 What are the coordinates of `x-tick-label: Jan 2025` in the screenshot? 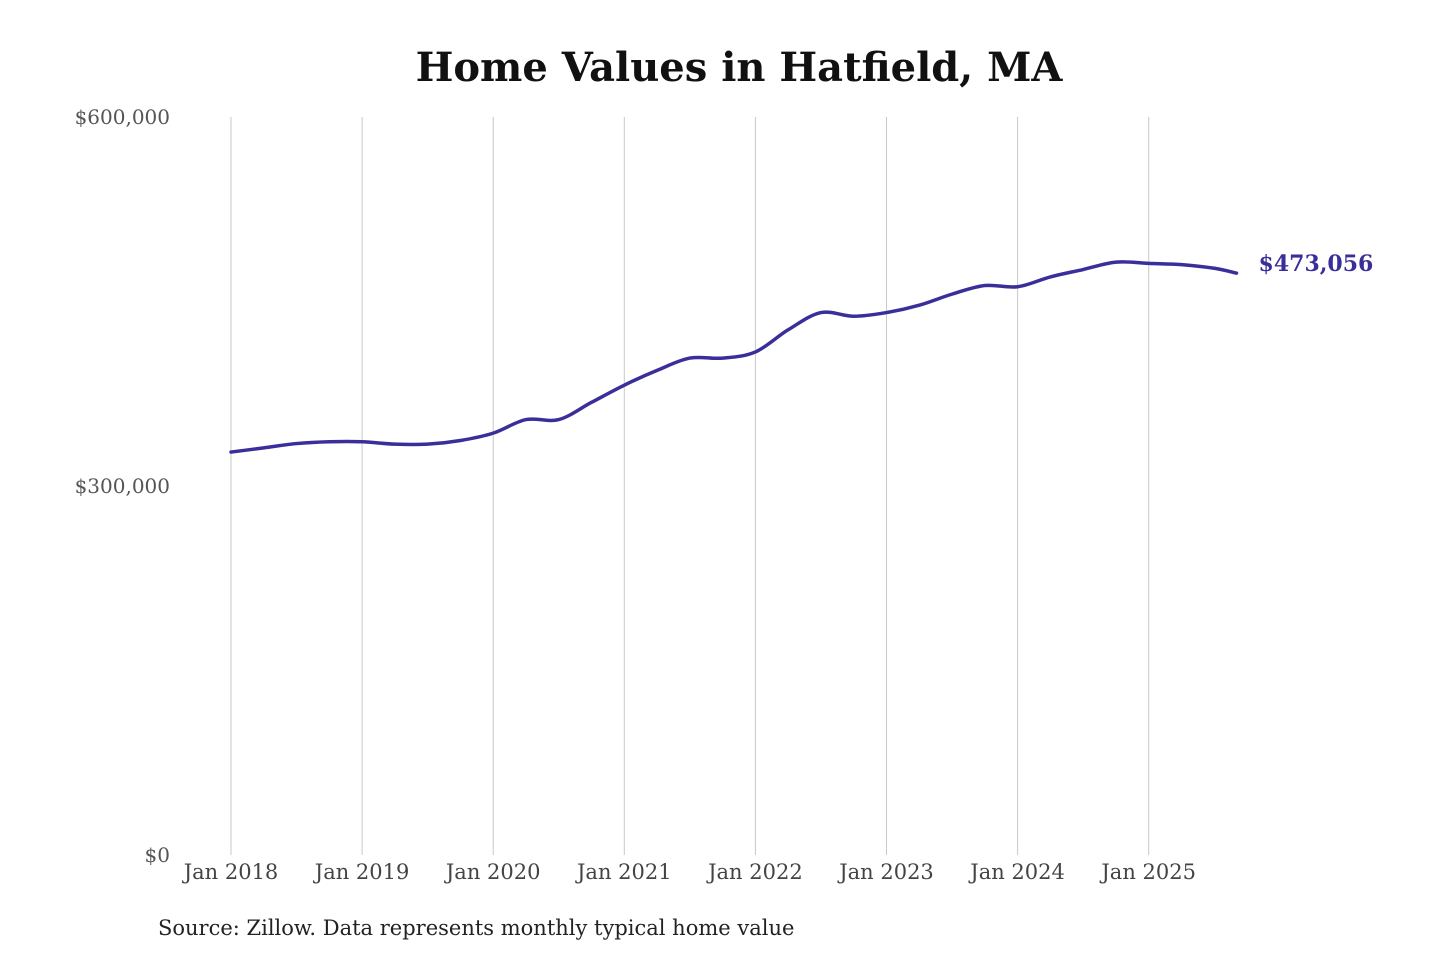 It's located at (1147, 872).